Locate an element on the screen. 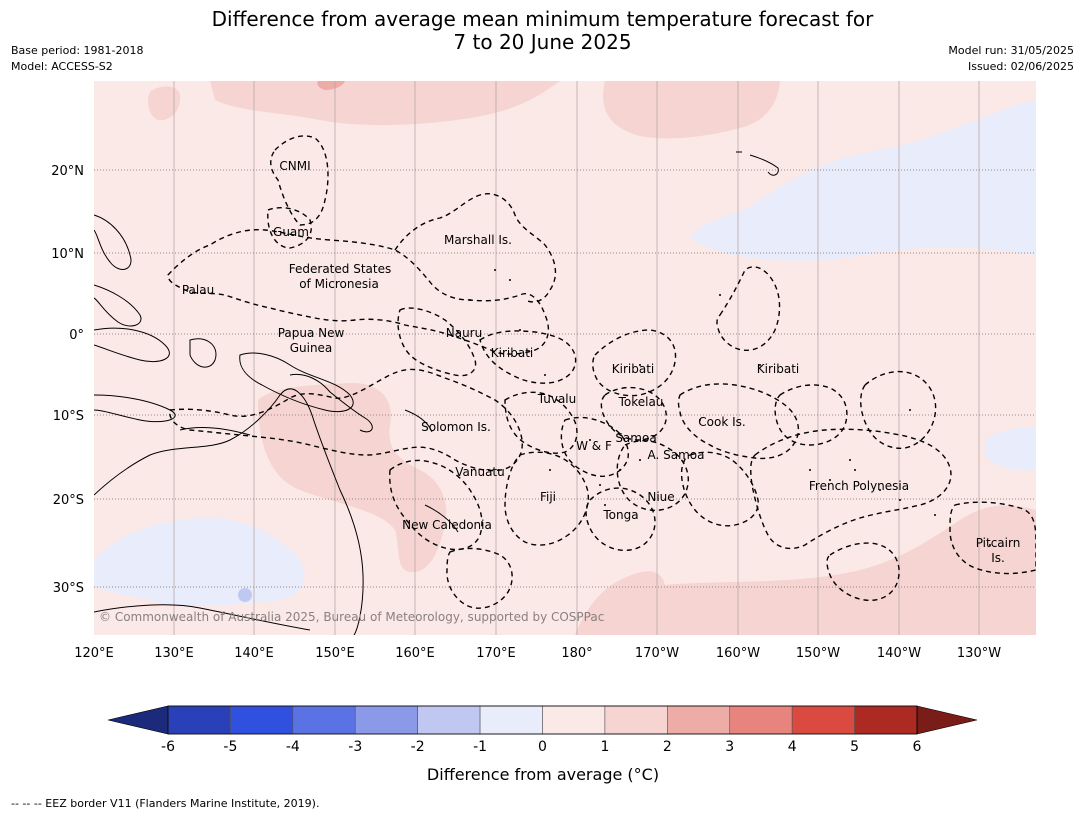 The width and height of the screenshot is (1085, 816). colorbar-tick-label: 2 is located at coordinates (667, 747).